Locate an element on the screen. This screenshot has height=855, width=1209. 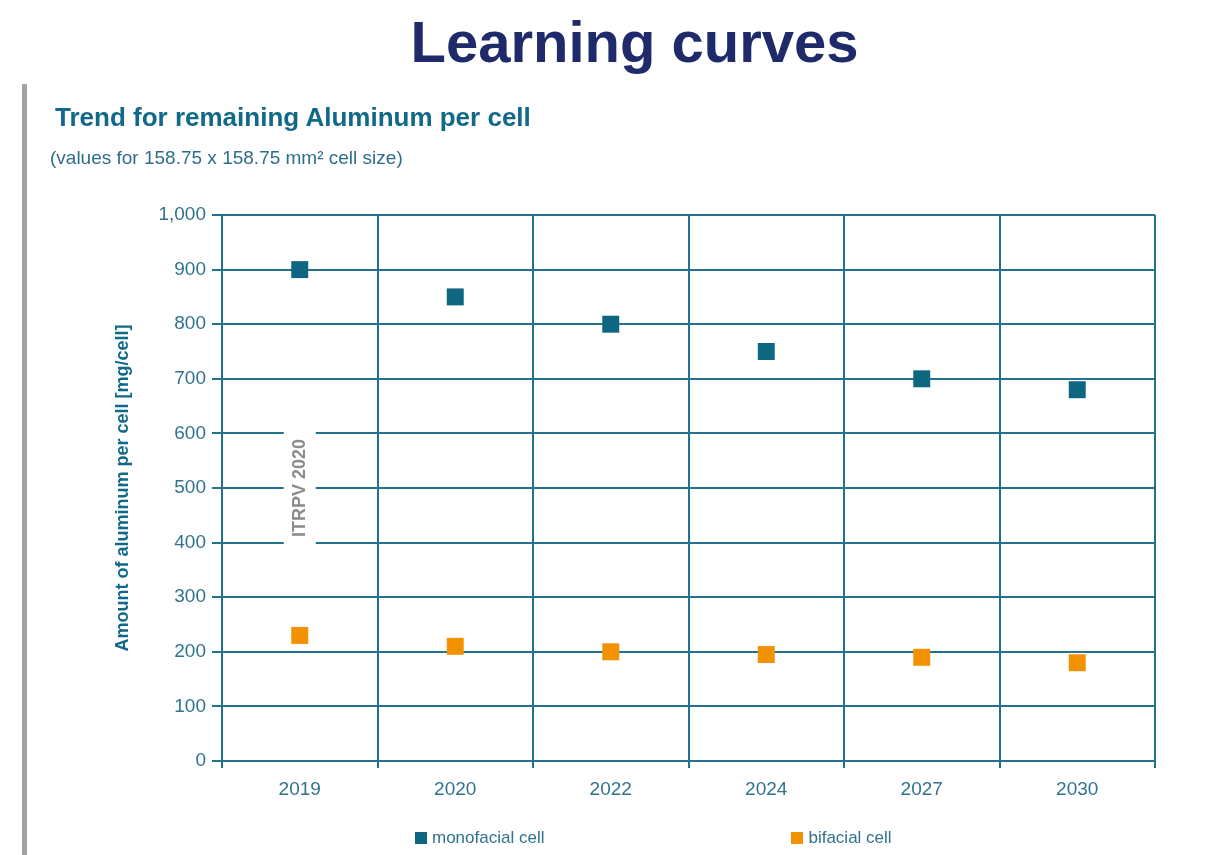
y-tick-label: 600 is located at coordinates (190, 432).